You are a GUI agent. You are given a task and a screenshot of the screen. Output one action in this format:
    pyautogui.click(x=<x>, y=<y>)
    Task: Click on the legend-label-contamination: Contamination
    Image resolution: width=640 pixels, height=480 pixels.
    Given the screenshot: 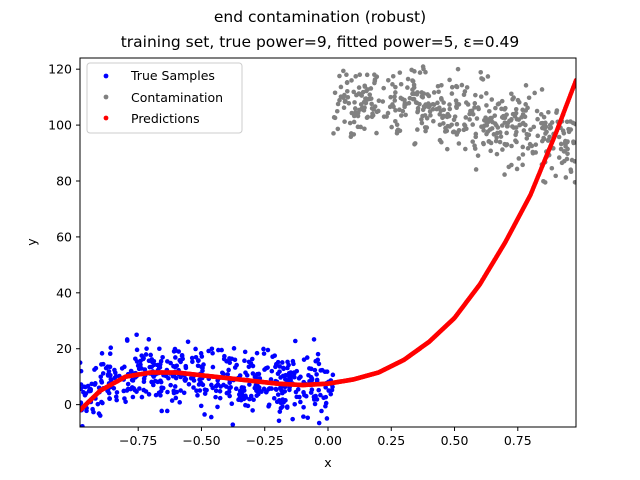 What is the action you would take?
    pyautogui.click(x=177, y=97)
    